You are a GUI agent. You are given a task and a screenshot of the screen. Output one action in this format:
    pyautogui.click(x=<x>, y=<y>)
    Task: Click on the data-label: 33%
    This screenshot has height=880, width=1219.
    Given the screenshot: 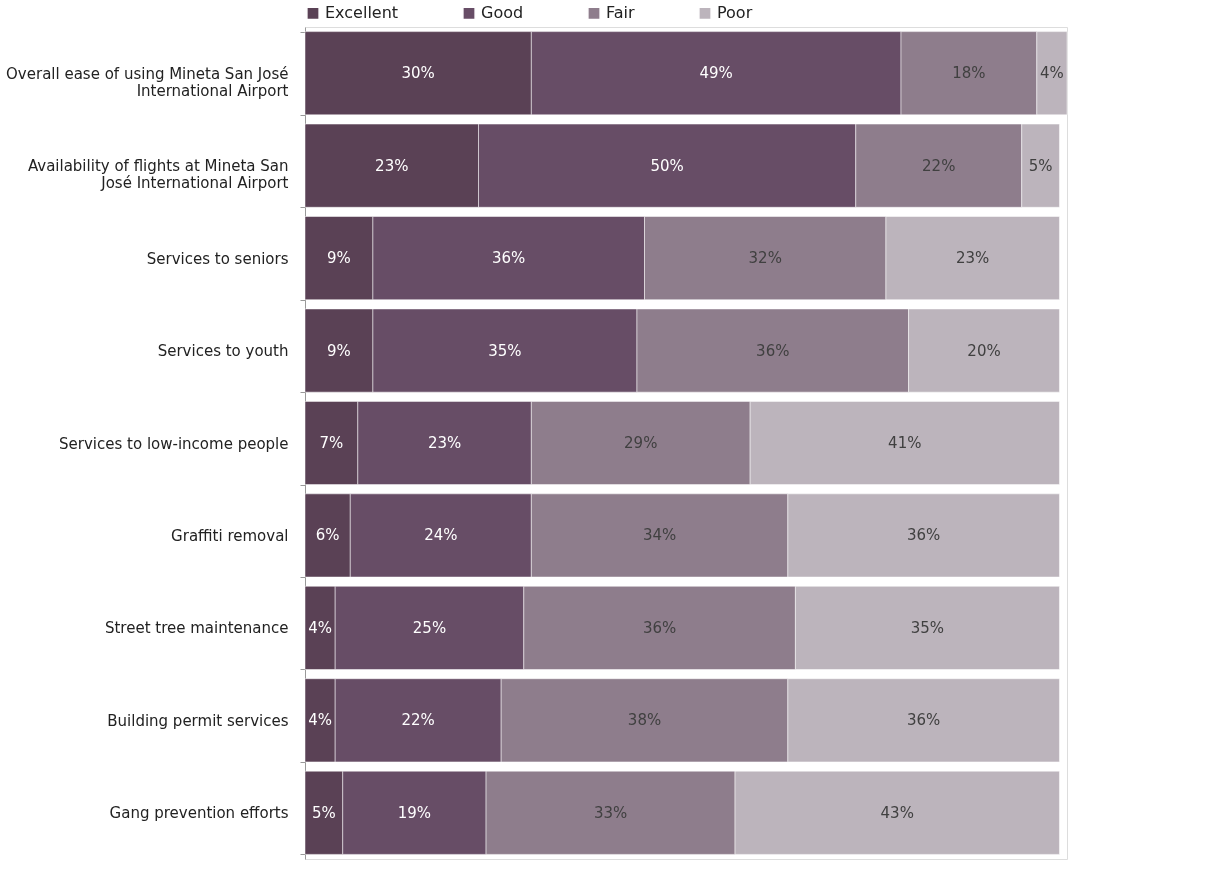 What is the action you would take?
    pyautogui.click(x=610, y=812)
    